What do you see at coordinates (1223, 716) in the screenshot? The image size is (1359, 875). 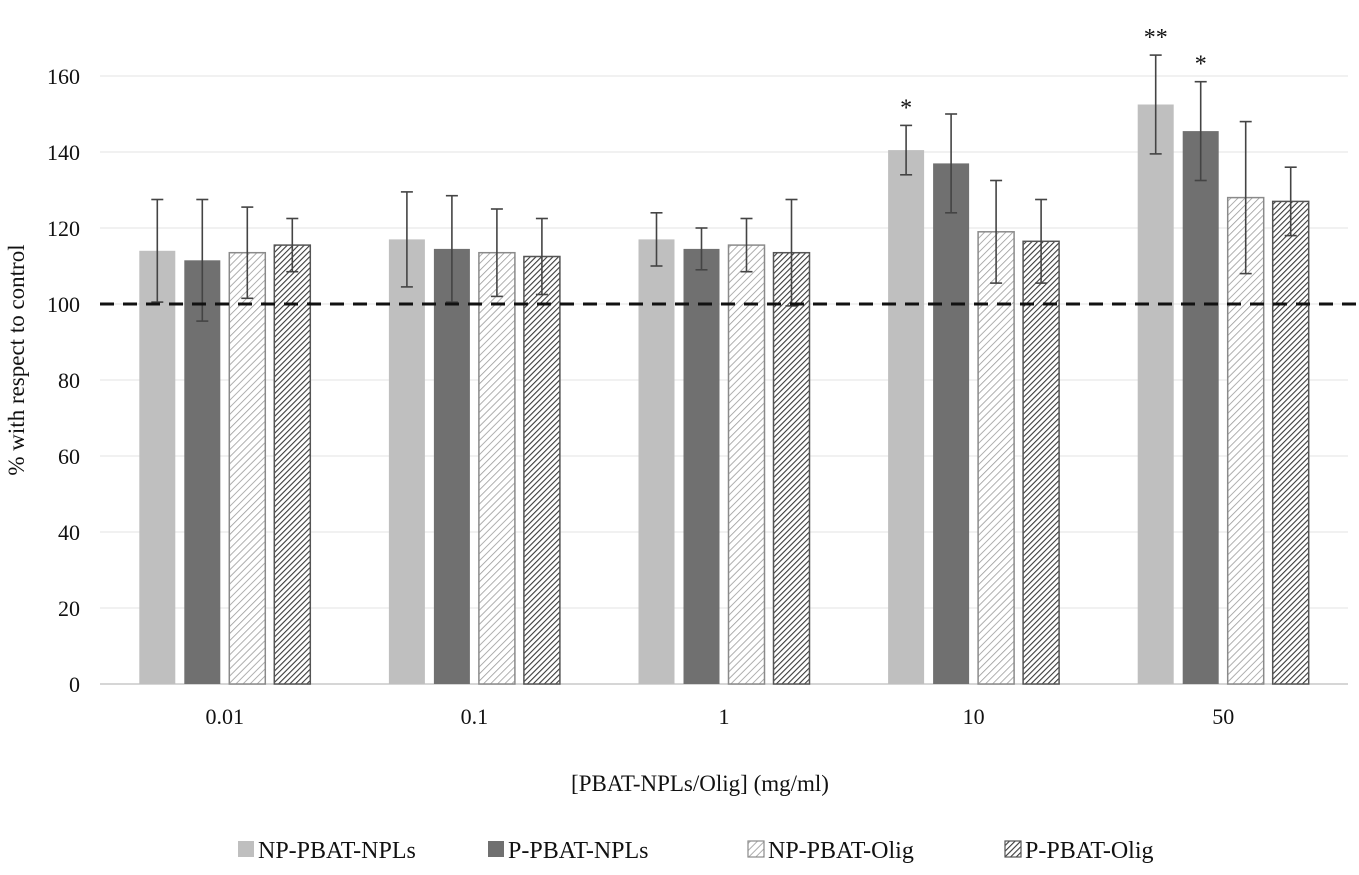 I see `x-tick-label: 50` at bounding box center [1223, 716].